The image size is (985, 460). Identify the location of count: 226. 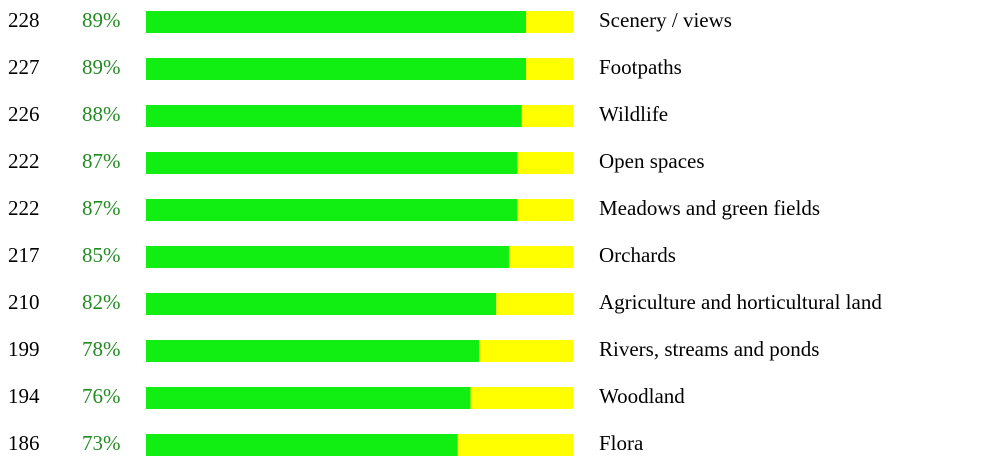
(24, 114).